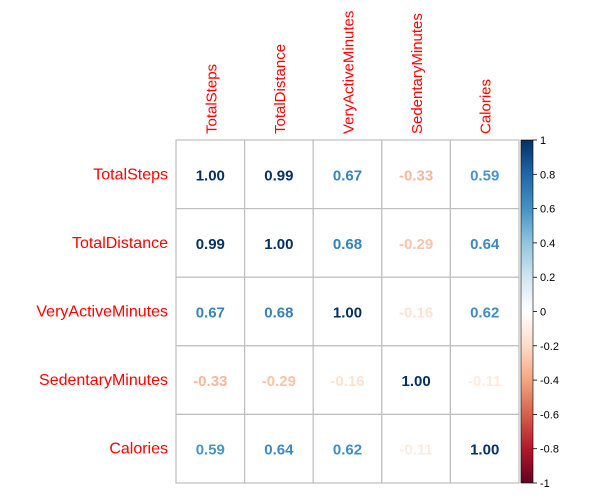  Describe the element at coordinates (543, 141) in the screenshot. I see `colorbar-tick-label: 1` at that location.